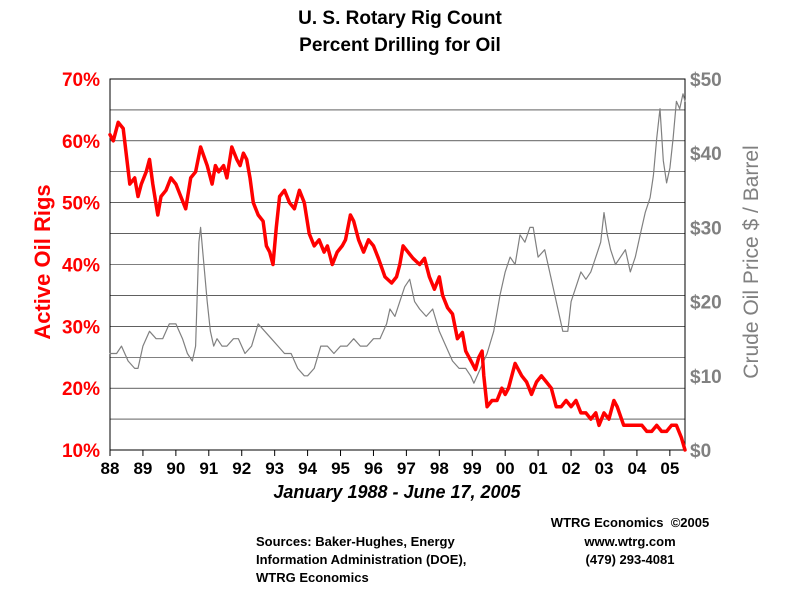 The image size is (800, 600). I want to click on credit-line-3: (479) 293-4081, so click(630, 559).